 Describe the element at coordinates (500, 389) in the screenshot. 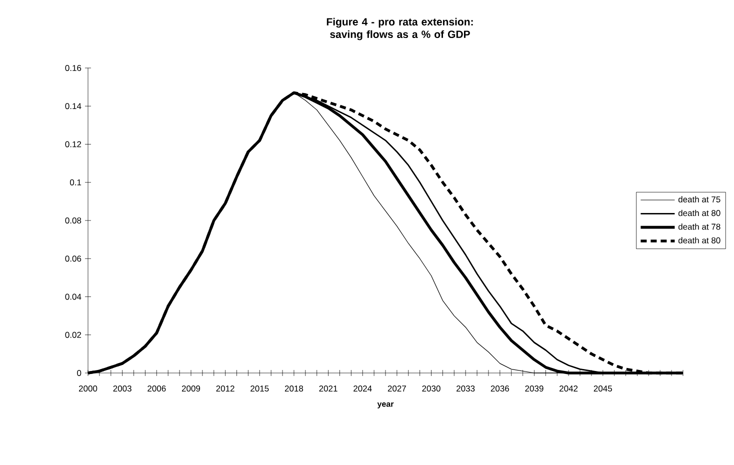

I see `x-tick-label: 2036` at that location.